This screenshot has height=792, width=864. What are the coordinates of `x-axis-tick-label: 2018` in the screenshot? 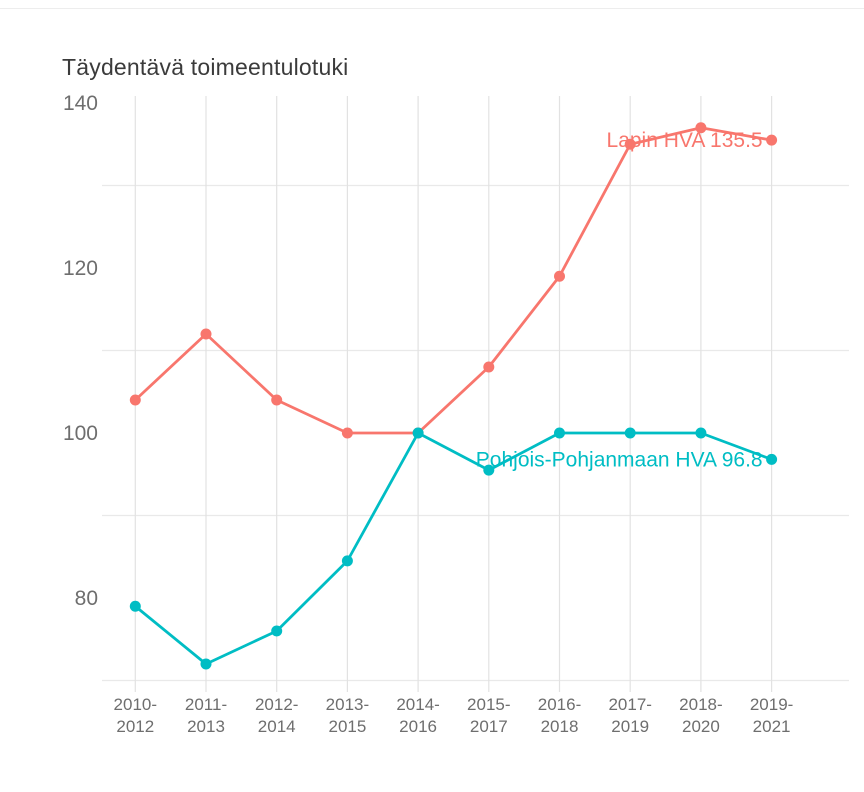 It's located at (560, 726).